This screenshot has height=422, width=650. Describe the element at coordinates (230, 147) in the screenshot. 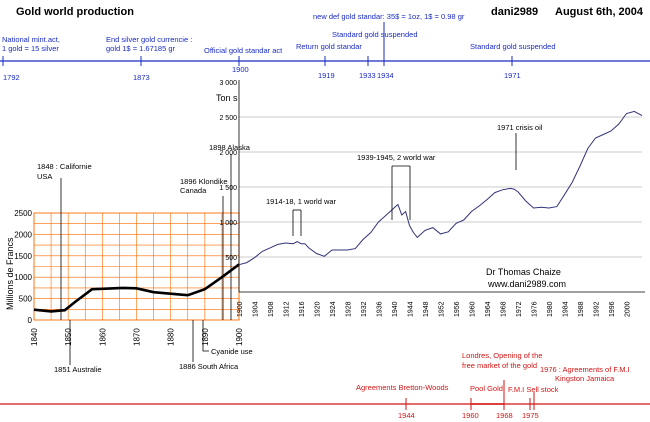

I see `annot-1898: 1898 Alaska` at that location.